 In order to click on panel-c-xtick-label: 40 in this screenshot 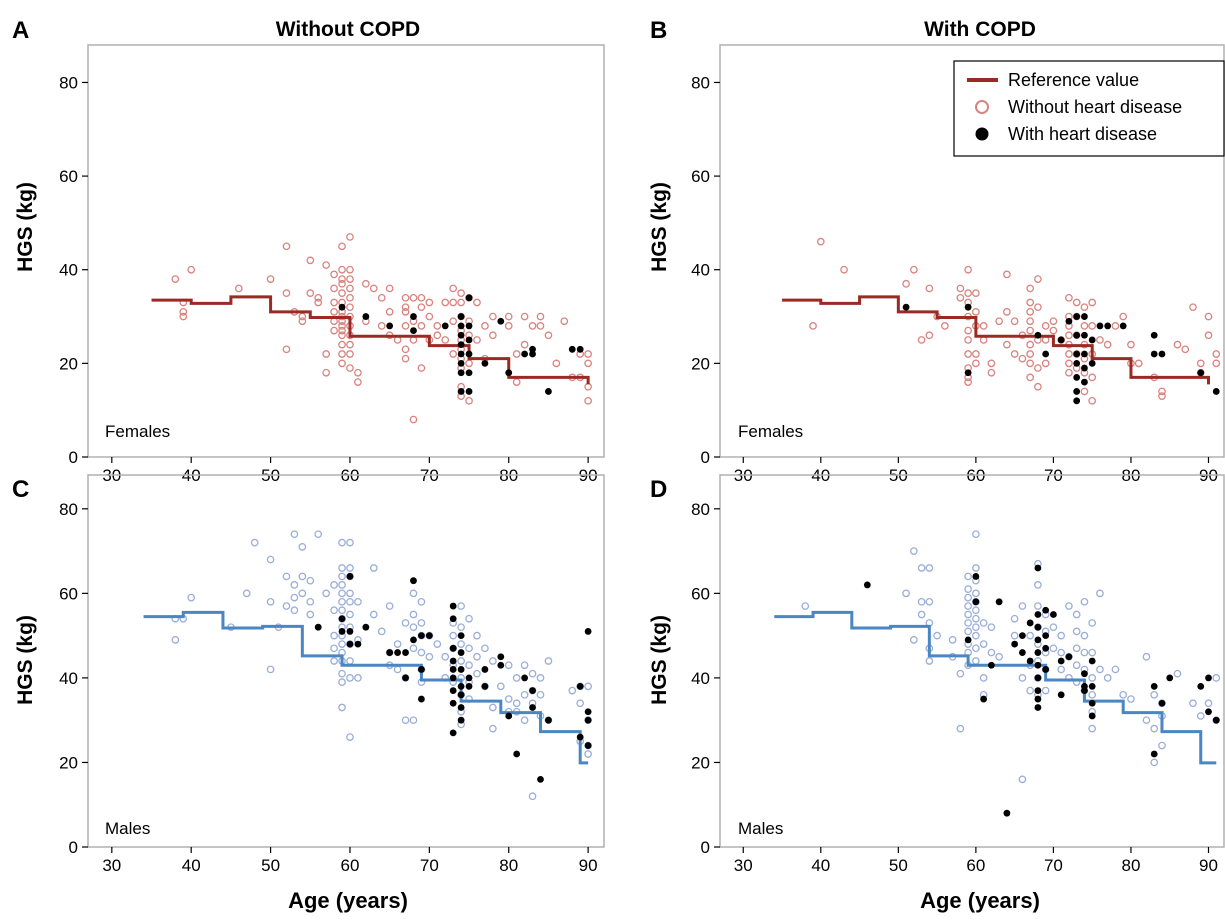, I will do `click(191, 865)`.